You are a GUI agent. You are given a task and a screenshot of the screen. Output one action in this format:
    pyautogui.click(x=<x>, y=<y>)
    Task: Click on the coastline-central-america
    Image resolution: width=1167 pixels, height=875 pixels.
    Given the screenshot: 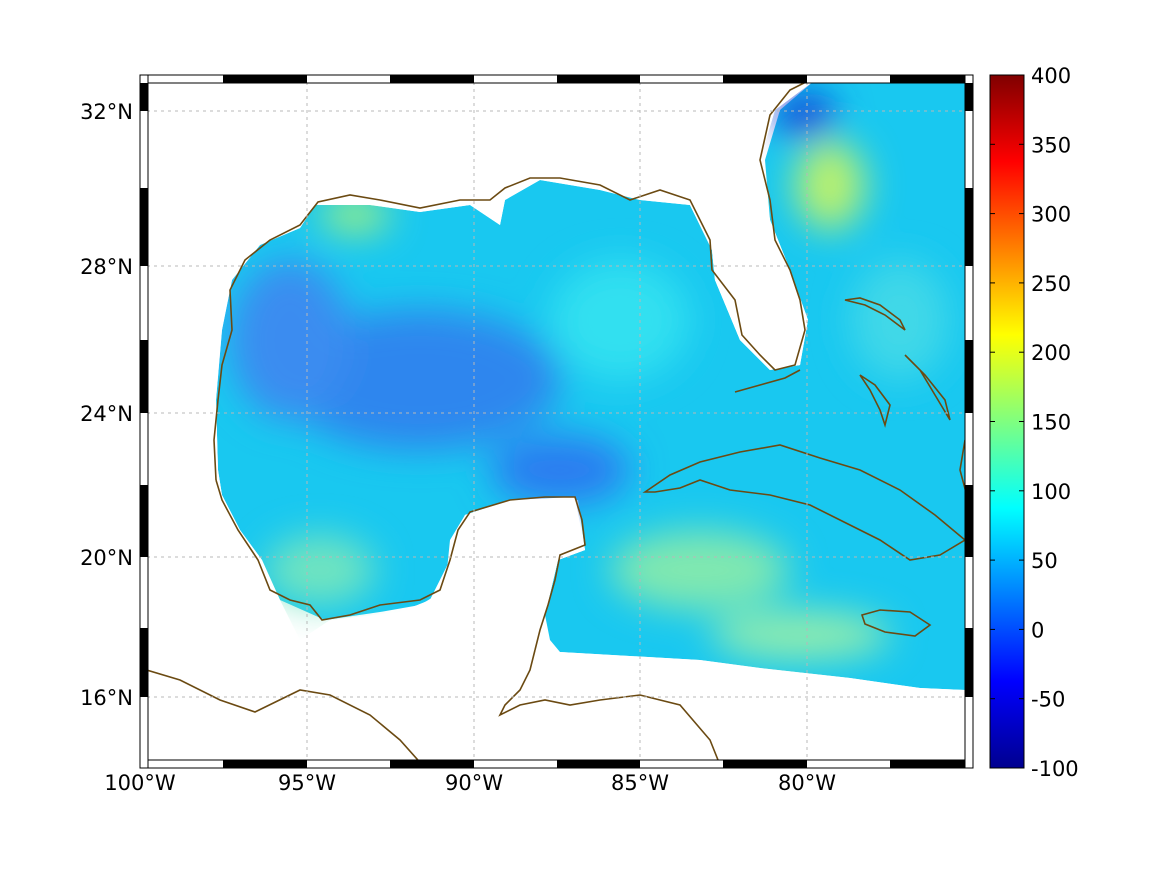 What is the action you would take?
    pyautogui.click(x=609, y=707)
    